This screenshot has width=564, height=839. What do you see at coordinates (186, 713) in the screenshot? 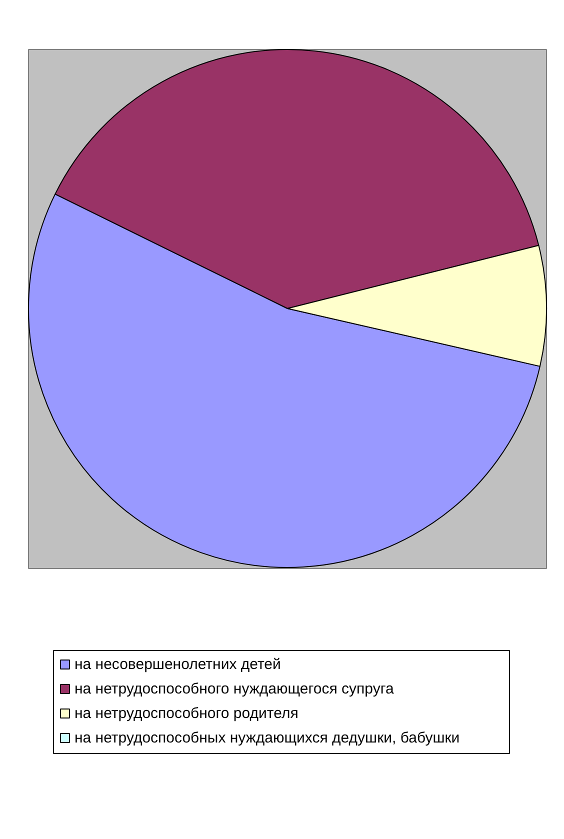
I see `legend-label: на нетрудоспособного родителя` at bounding box center [186, 713].